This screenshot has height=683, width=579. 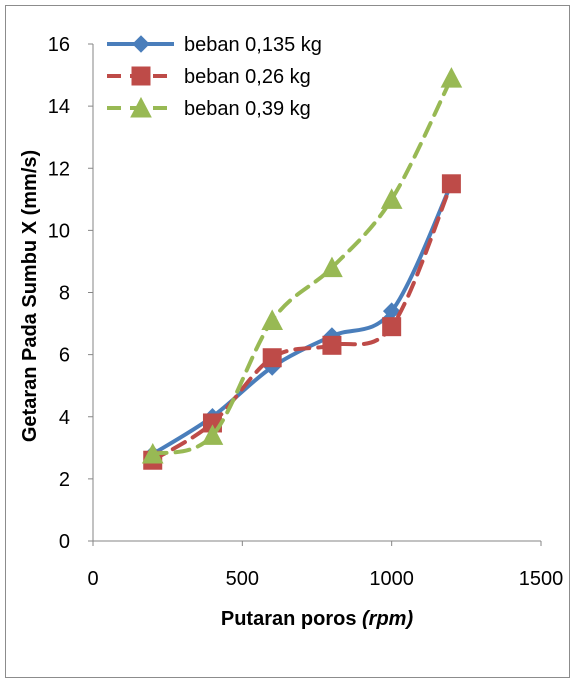 I want to click on legend: beban 0,135 kg beban 0,26 kg beban 0,39 kg, so click(x=214, y=77).